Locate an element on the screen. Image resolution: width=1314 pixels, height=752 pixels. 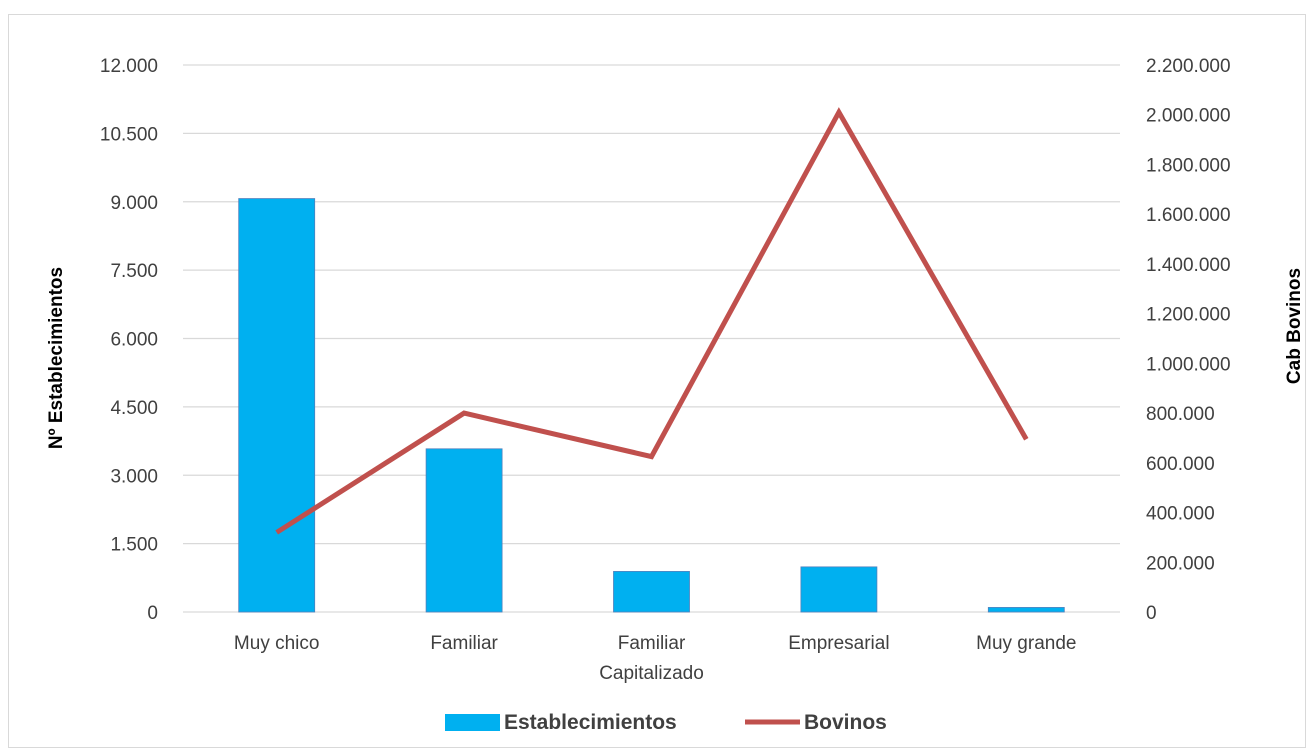
left-tick-label: 3.000 is located at coordinates (134, 476).